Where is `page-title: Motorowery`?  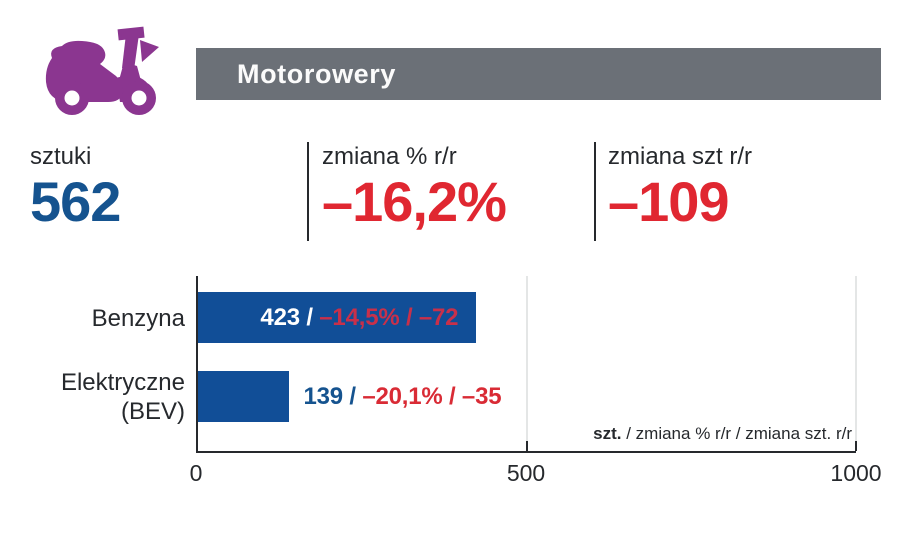
page-title: Motorowery is located at coordinates (317, 73).